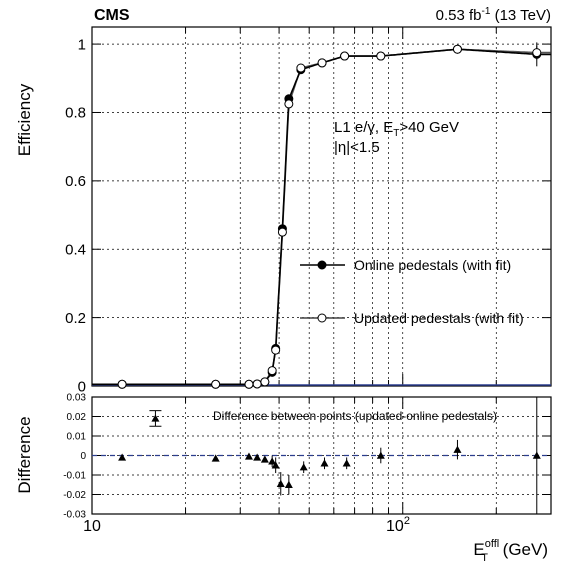 The width and height of the screenshot is (581, 567). I want to click on difference-y-tick-label: -0.01, so click(74, 476).